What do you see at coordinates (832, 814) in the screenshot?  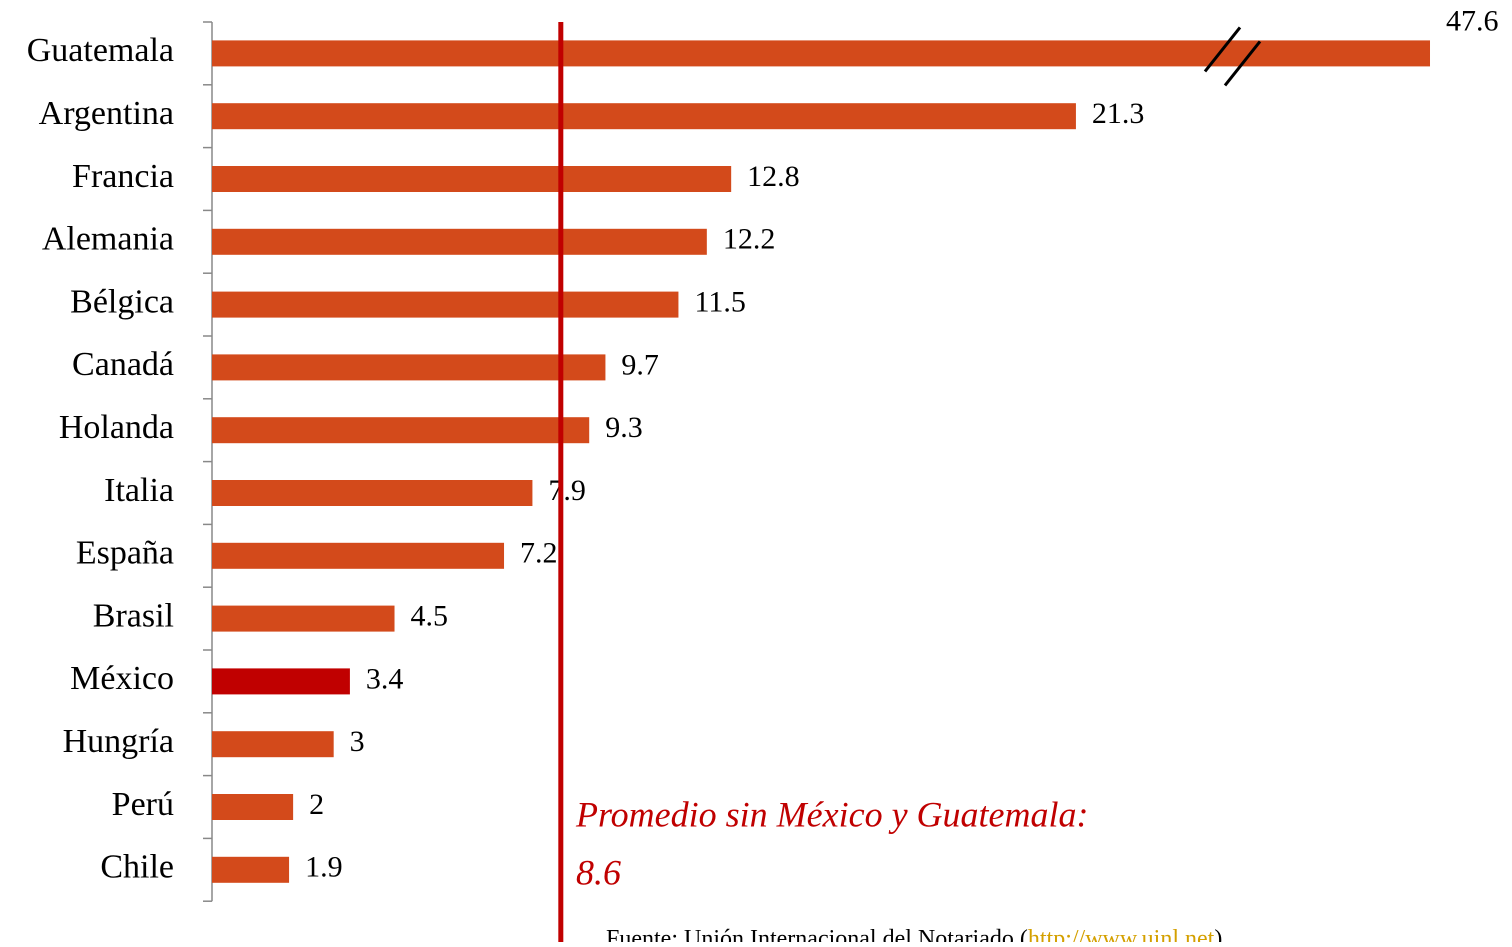 I see `reference-label: Promedio sin México y Guatemala:` at bounding box center [832, 814].